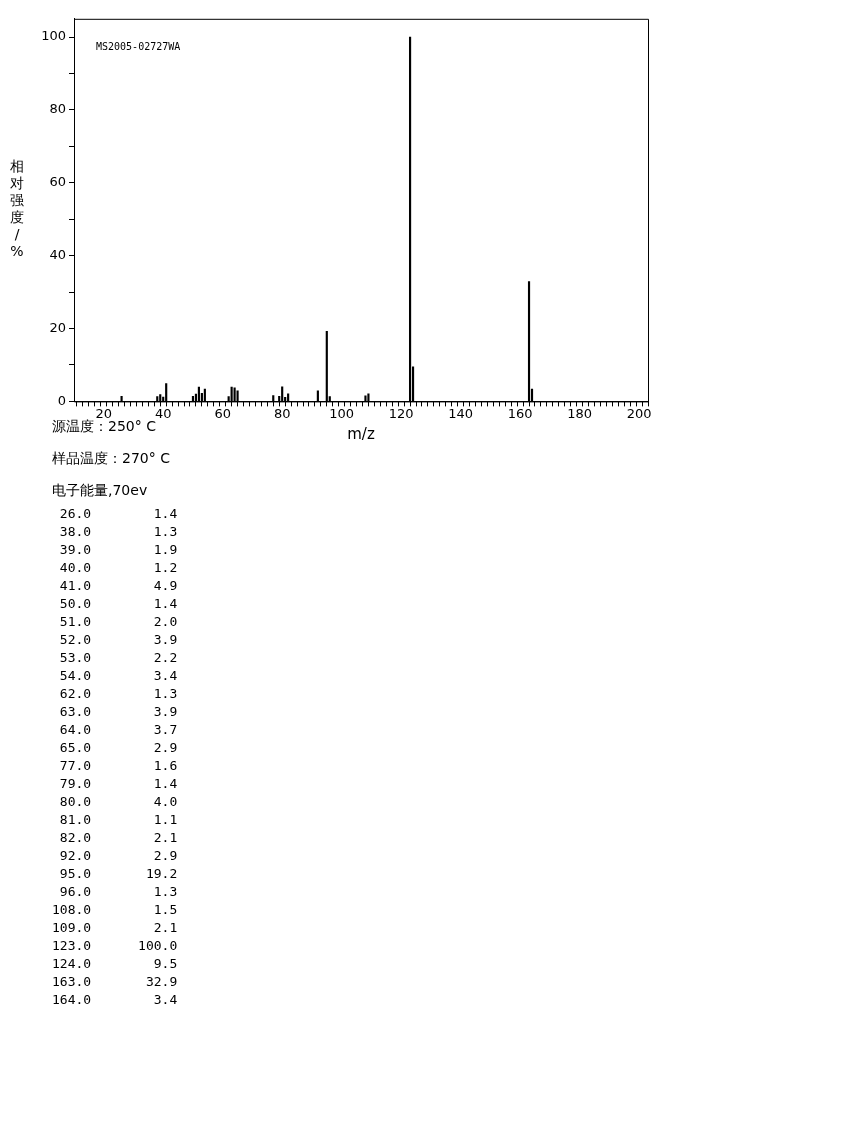 The height and width of the screenshot is (1134, 850). Describe the element at coordinates (61, 400) in the screenshot. I see `y-tick-label: 0` at that location.